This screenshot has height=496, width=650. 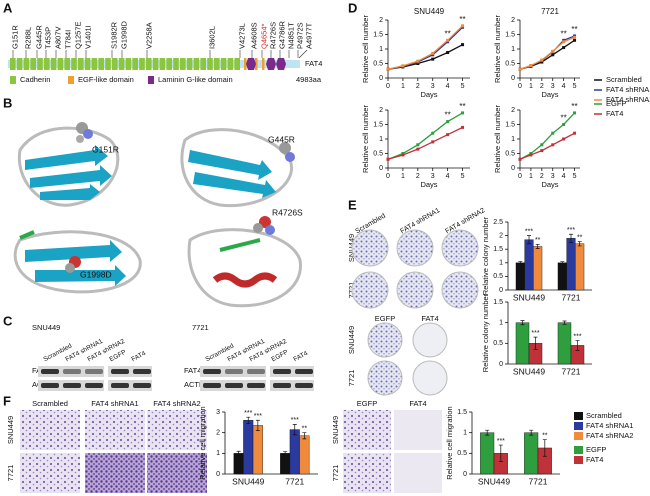 I want to click on mutation-label: G151R, so click(x=14, y=37).